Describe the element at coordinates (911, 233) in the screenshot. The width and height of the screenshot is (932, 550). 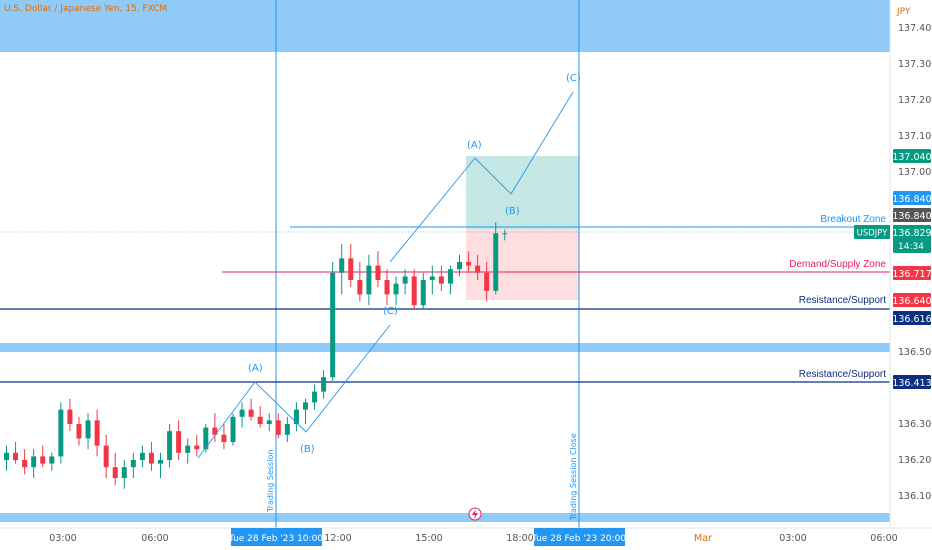
I see `current-price-value: 136.829` at that location.